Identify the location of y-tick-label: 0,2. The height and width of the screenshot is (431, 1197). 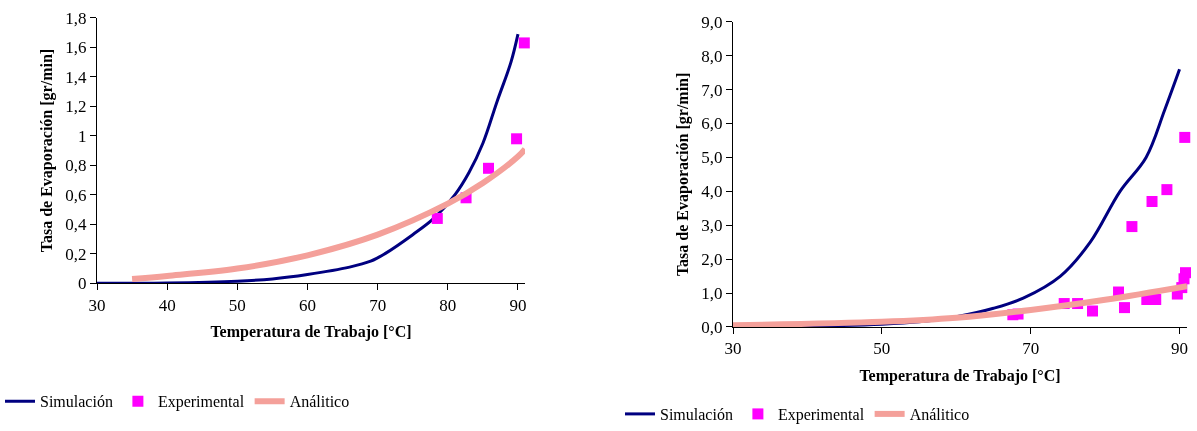
(76, 254).